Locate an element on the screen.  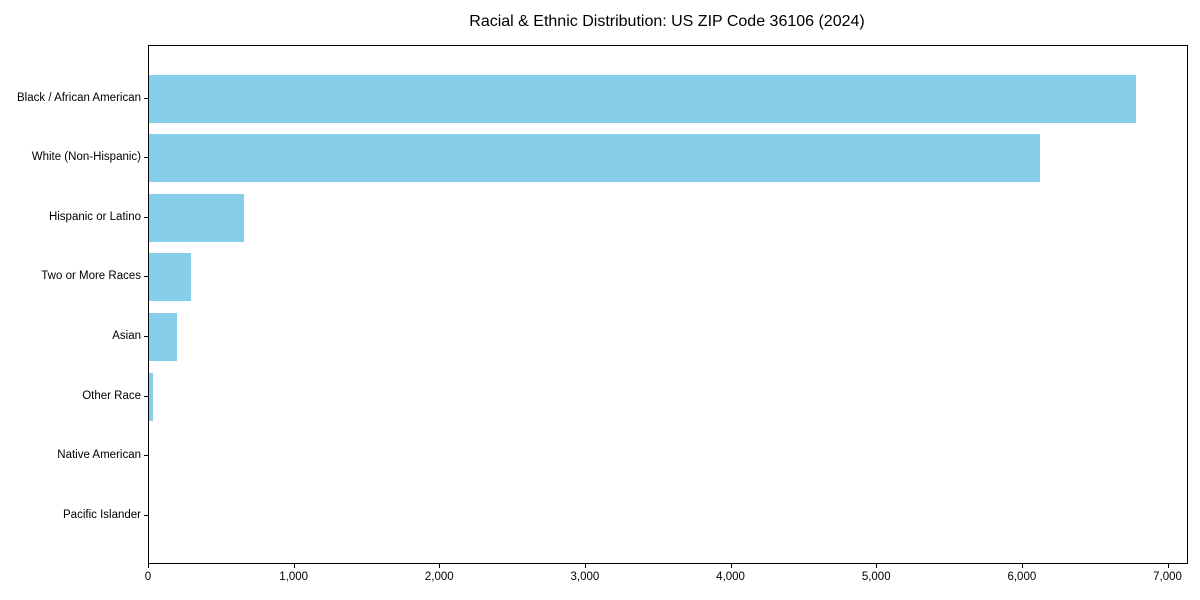
x-tick-label: 3,000 is located at coordinates (585, 577).